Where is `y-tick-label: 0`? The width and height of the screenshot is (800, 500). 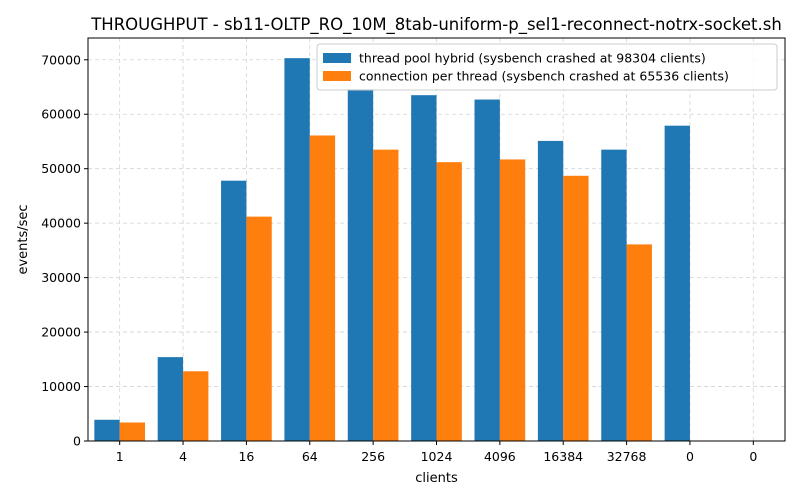 y-tick-label: 0 is located at coordinates (77, 441).